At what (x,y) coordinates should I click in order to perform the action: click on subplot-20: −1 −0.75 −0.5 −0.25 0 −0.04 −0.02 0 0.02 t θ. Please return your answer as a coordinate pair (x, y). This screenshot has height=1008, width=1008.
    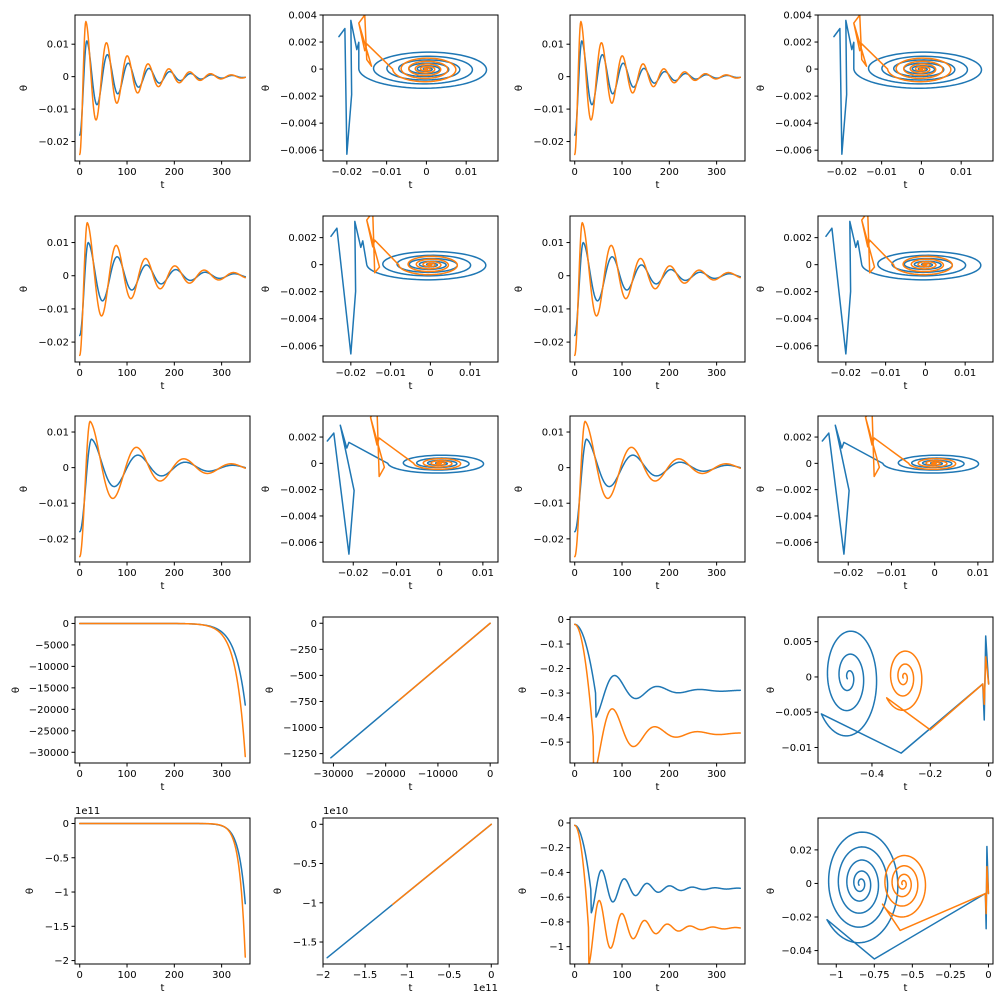
    Looking at the image, I should click on (880, 905).